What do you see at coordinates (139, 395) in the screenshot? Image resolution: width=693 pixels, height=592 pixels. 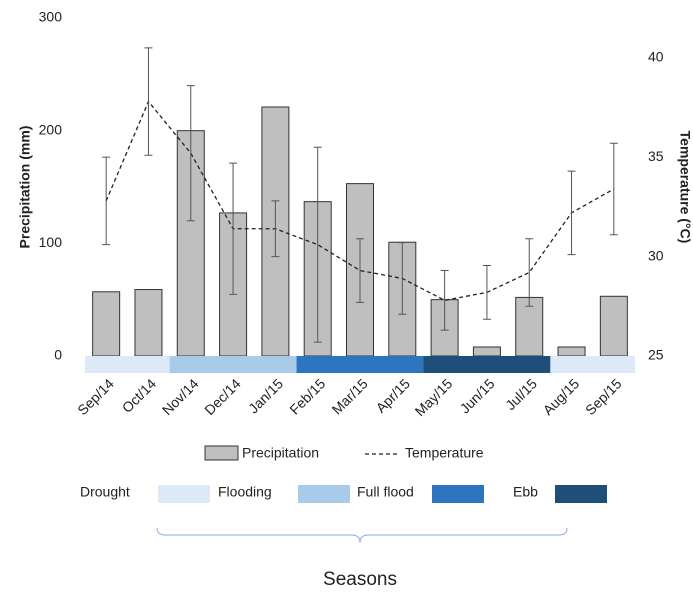 I see `x-tick-label: Oct/14` at bounding box center [139, 395].